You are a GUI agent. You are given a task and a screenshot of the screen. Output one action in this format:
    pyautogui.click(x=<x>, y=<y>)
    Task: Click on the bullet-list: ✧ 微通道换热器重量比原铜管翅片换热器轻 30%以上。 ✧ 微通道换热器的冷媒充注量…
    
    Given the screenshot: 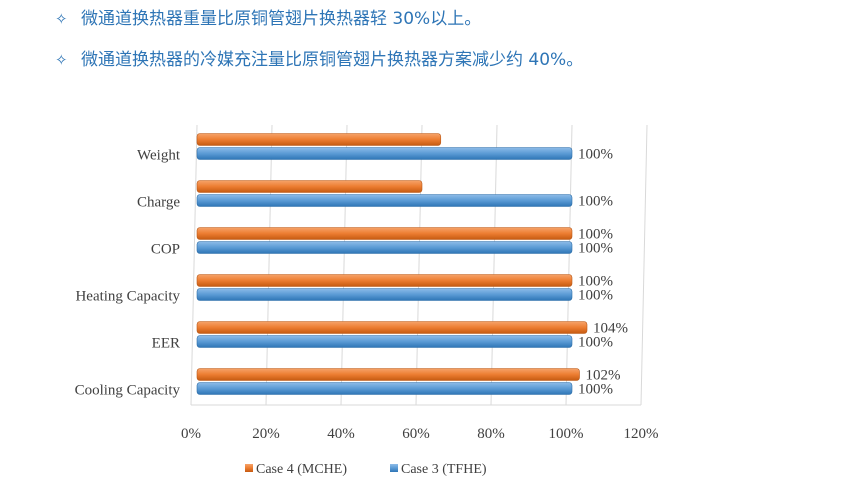 What is the action you would take?
    pyautogui.click(x=319, y=49)
    